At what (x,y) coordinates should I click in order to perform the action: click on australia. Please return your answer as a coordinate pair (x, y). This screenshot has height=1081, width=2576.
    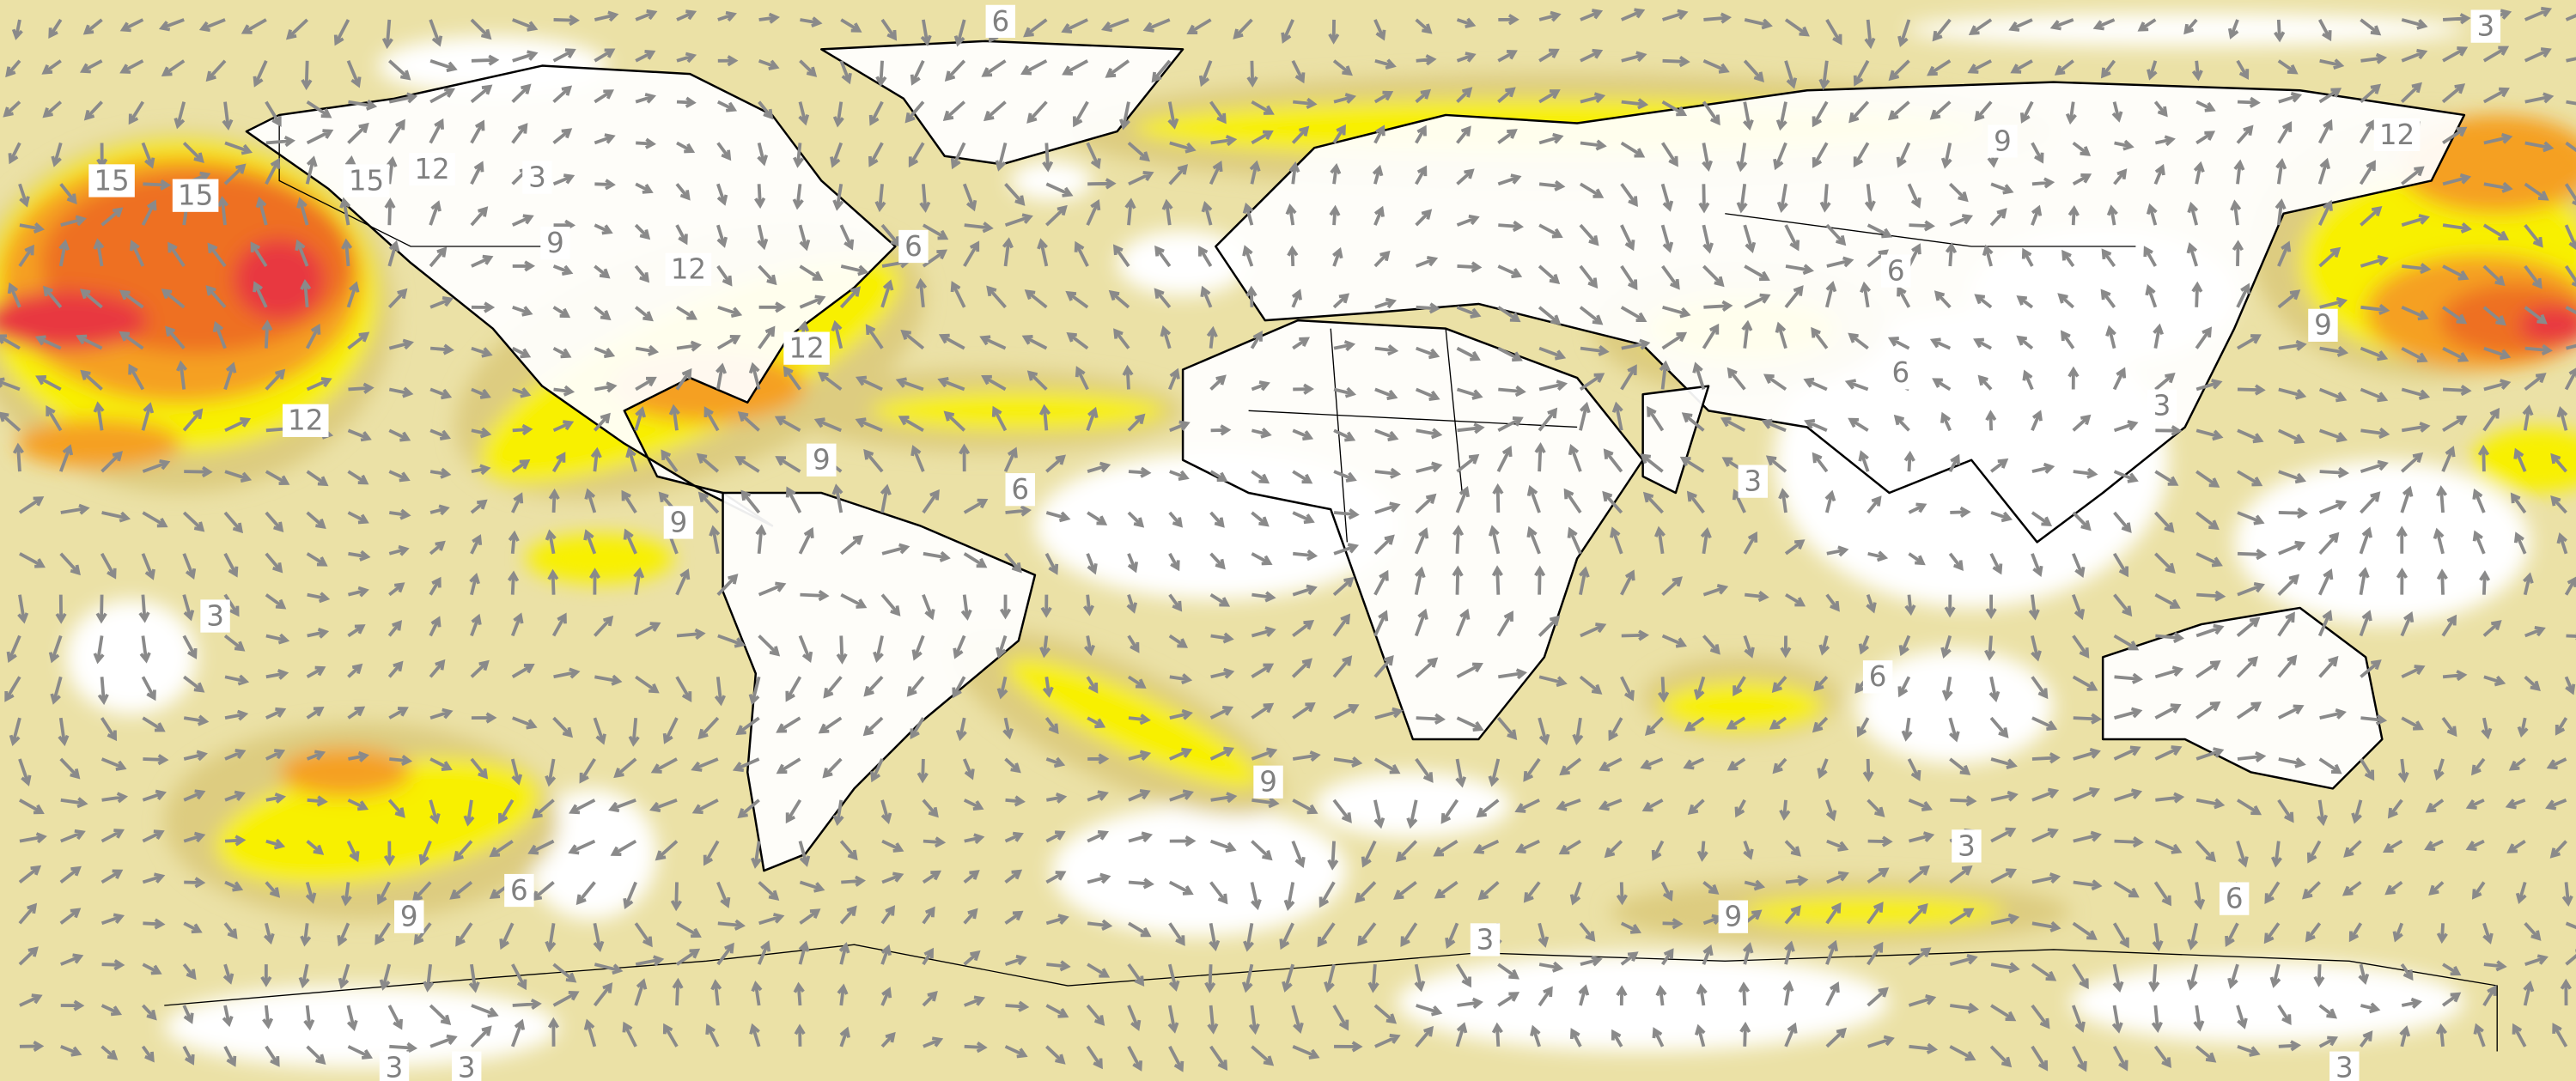
    Looking at the image, I should click on (2242, 698).